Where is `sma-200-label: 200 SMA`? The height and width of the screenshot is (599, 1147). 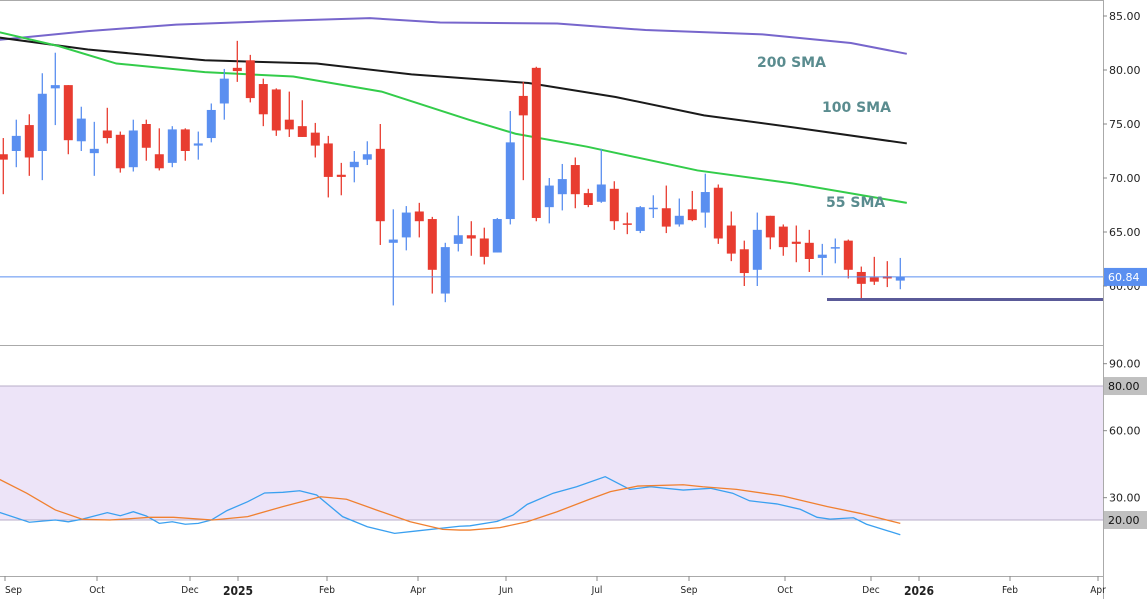 sma-200-label: 200 SMA is located at coordinates (791, 63).